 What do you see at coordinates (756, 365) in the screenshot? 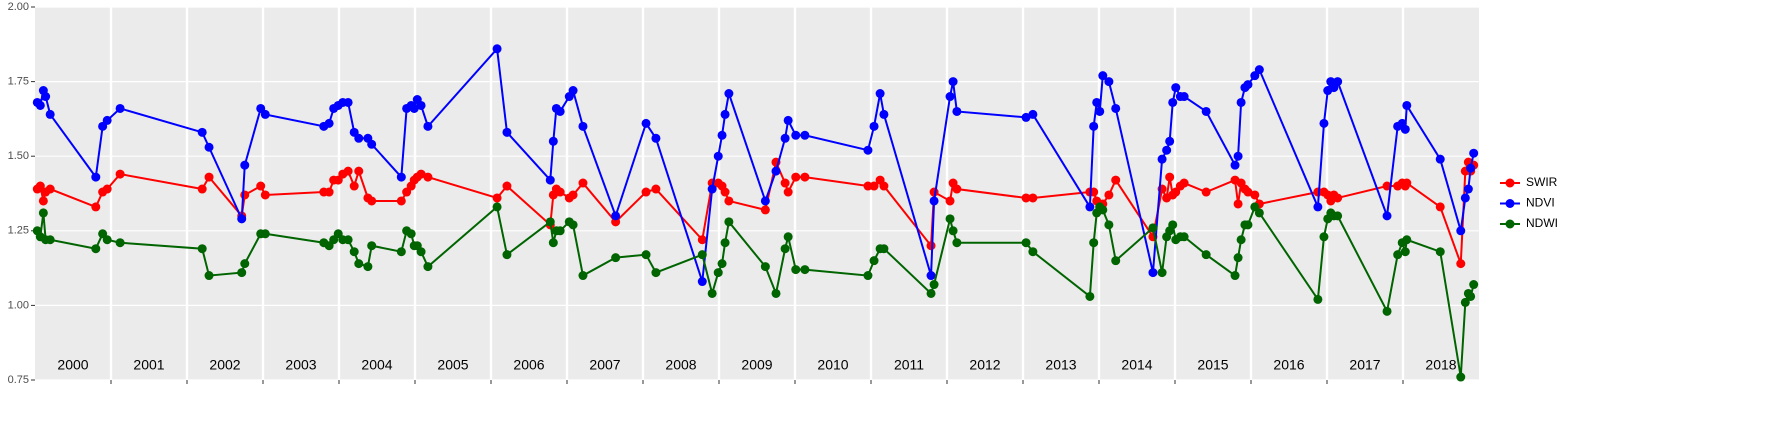
I see `year-label: 2009` at bounding box center [756, 365].